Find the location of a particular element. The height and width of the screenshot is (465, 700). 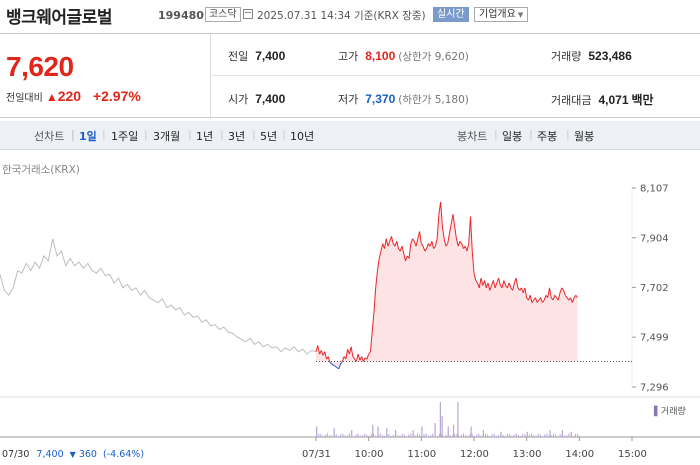

tab-5y: 5년 is located at coordinates (269, 136).